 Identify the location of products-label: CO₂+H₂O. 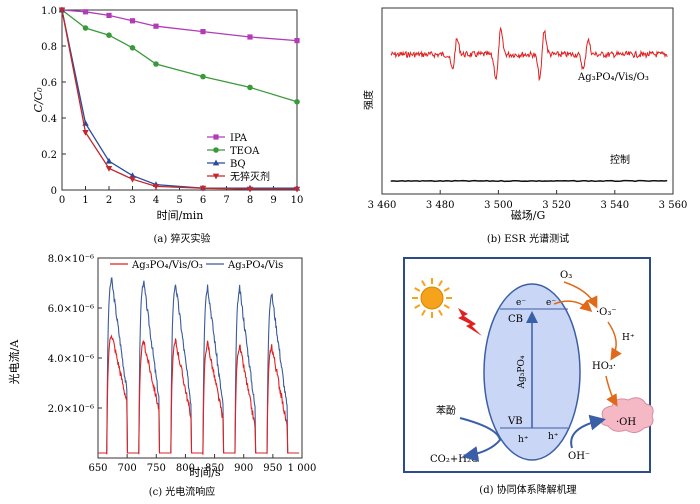
(454, 459).